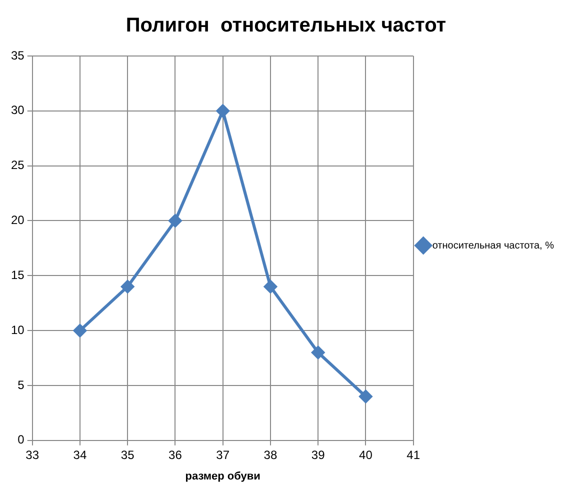  Describe the element at coordinates (127, 455) in the screenshot. I see `x-tick-label: 35` at that location.